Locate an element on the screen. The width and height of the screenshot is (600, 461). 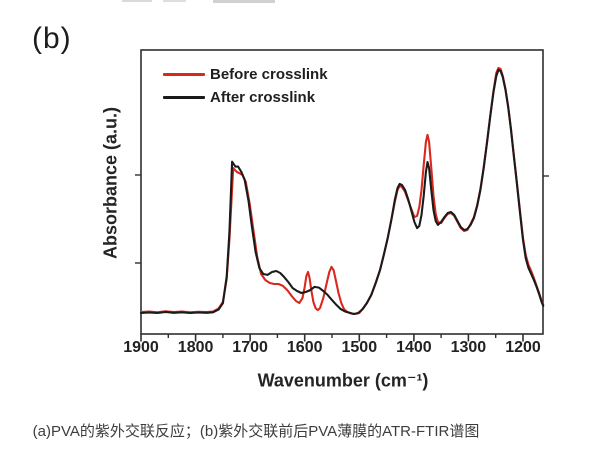
chart-legend: Before crosslink After crosslink is located at coordinates (245, 86).